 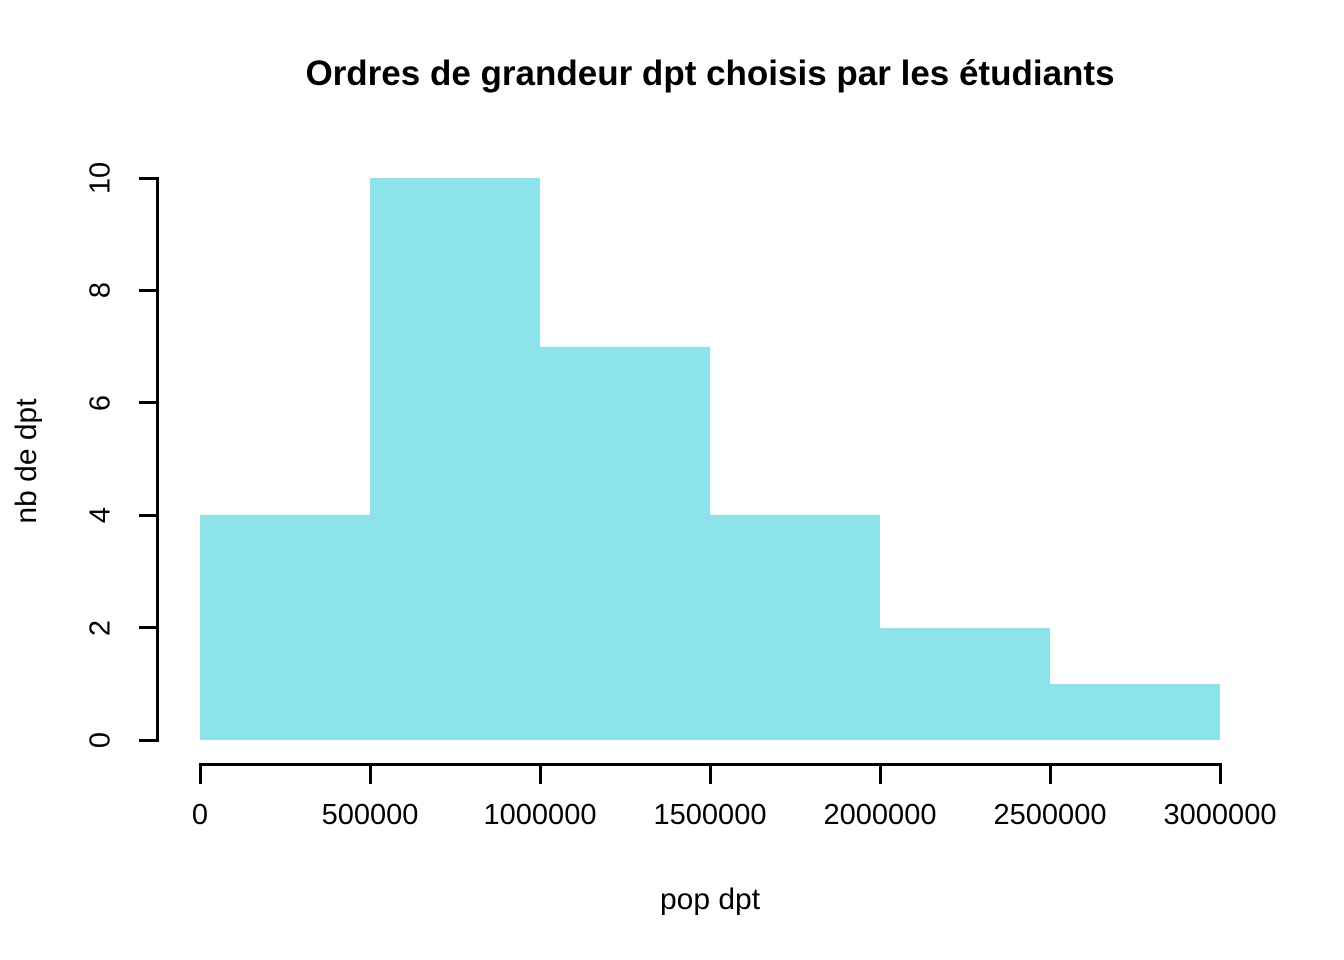 What do you see at coordinates (710, 815) in the screenshot?
I see `x-tick-label-1500000: 1500000` at bounding box center [710, 815].